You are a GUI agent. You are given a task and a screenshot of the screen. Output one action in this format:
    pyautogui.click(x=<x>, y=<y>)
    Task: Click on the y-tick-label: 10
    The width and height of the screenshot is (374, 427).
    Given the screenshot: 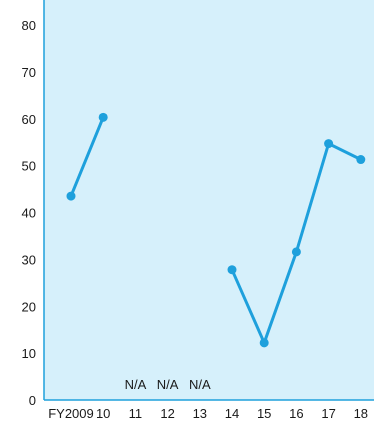 What is the action you would take?
    pyautogui.click(x=29, y=353)
    